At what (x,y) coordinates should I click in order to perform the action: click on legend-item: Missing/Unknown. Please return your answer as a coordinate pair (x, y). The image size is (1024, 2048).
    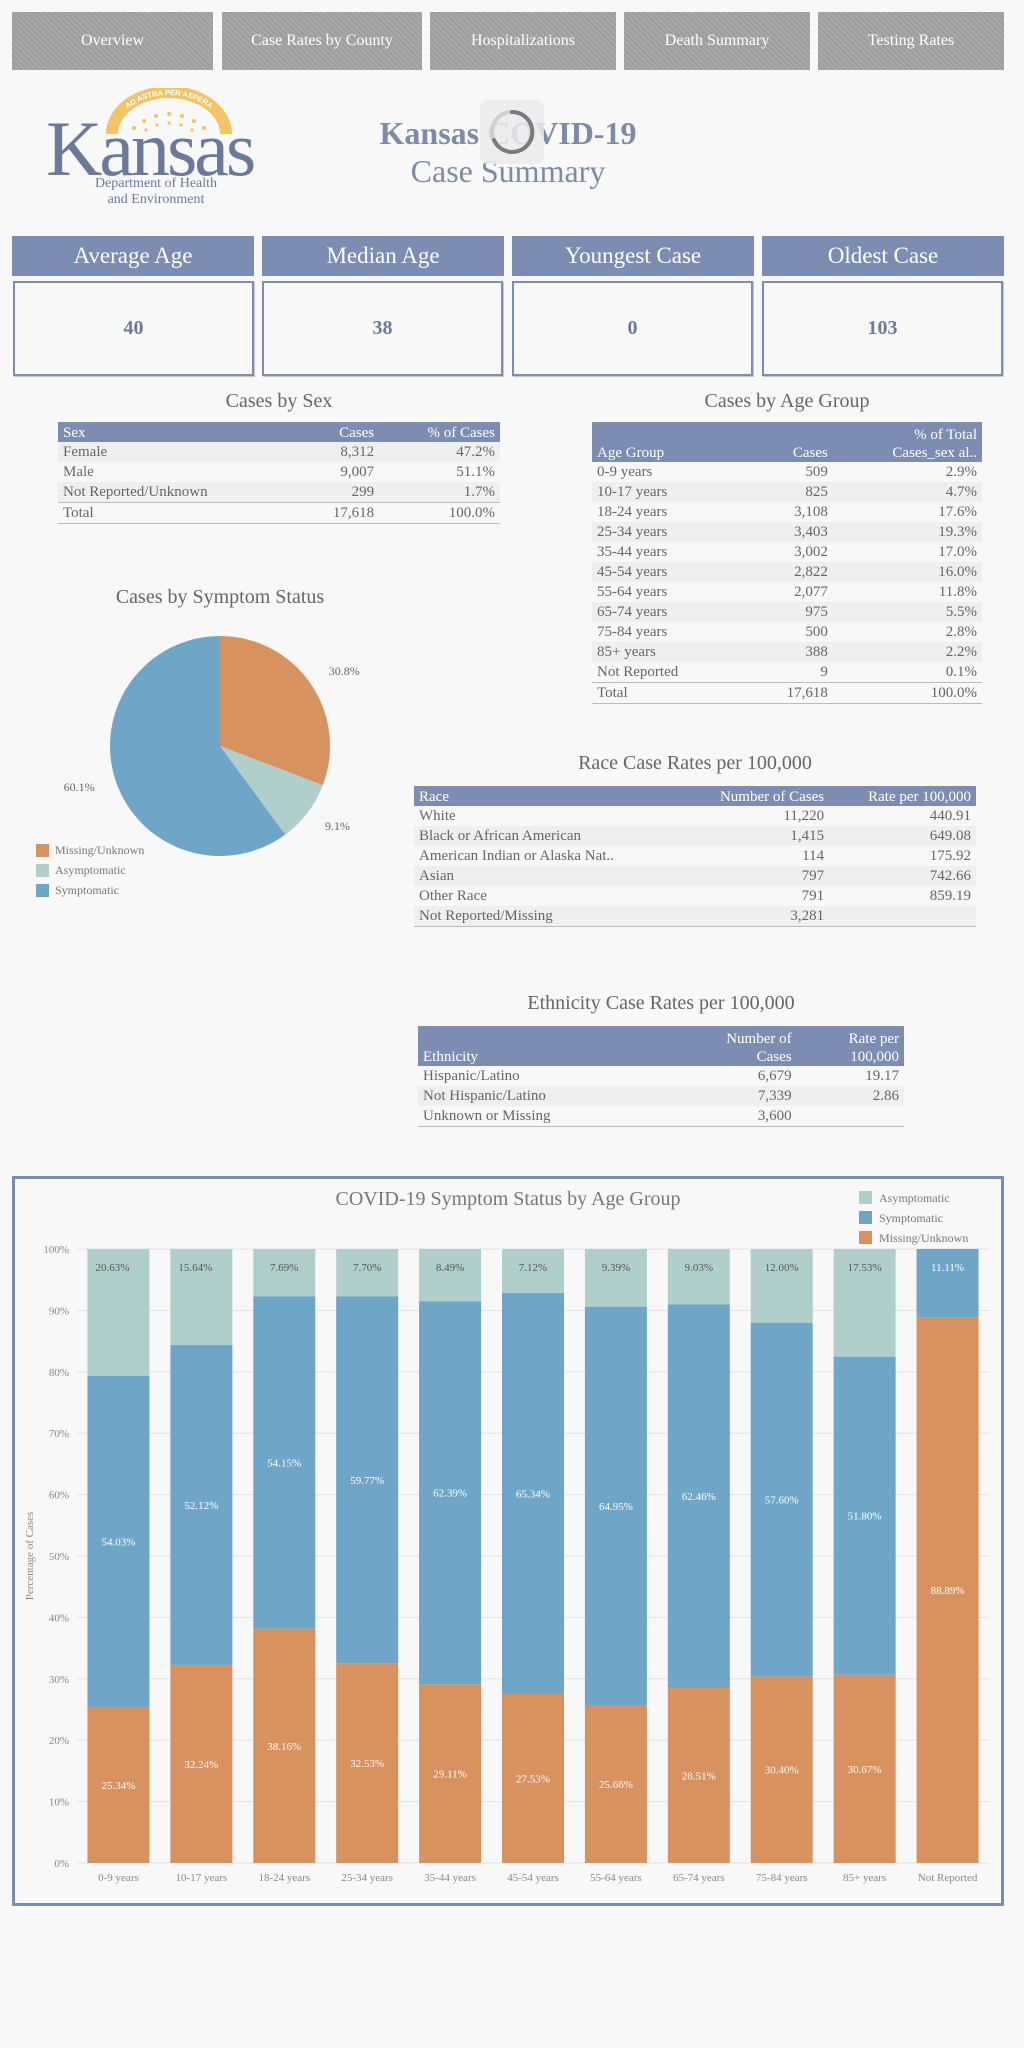
    Looking at the image, I should click on (90, 850).